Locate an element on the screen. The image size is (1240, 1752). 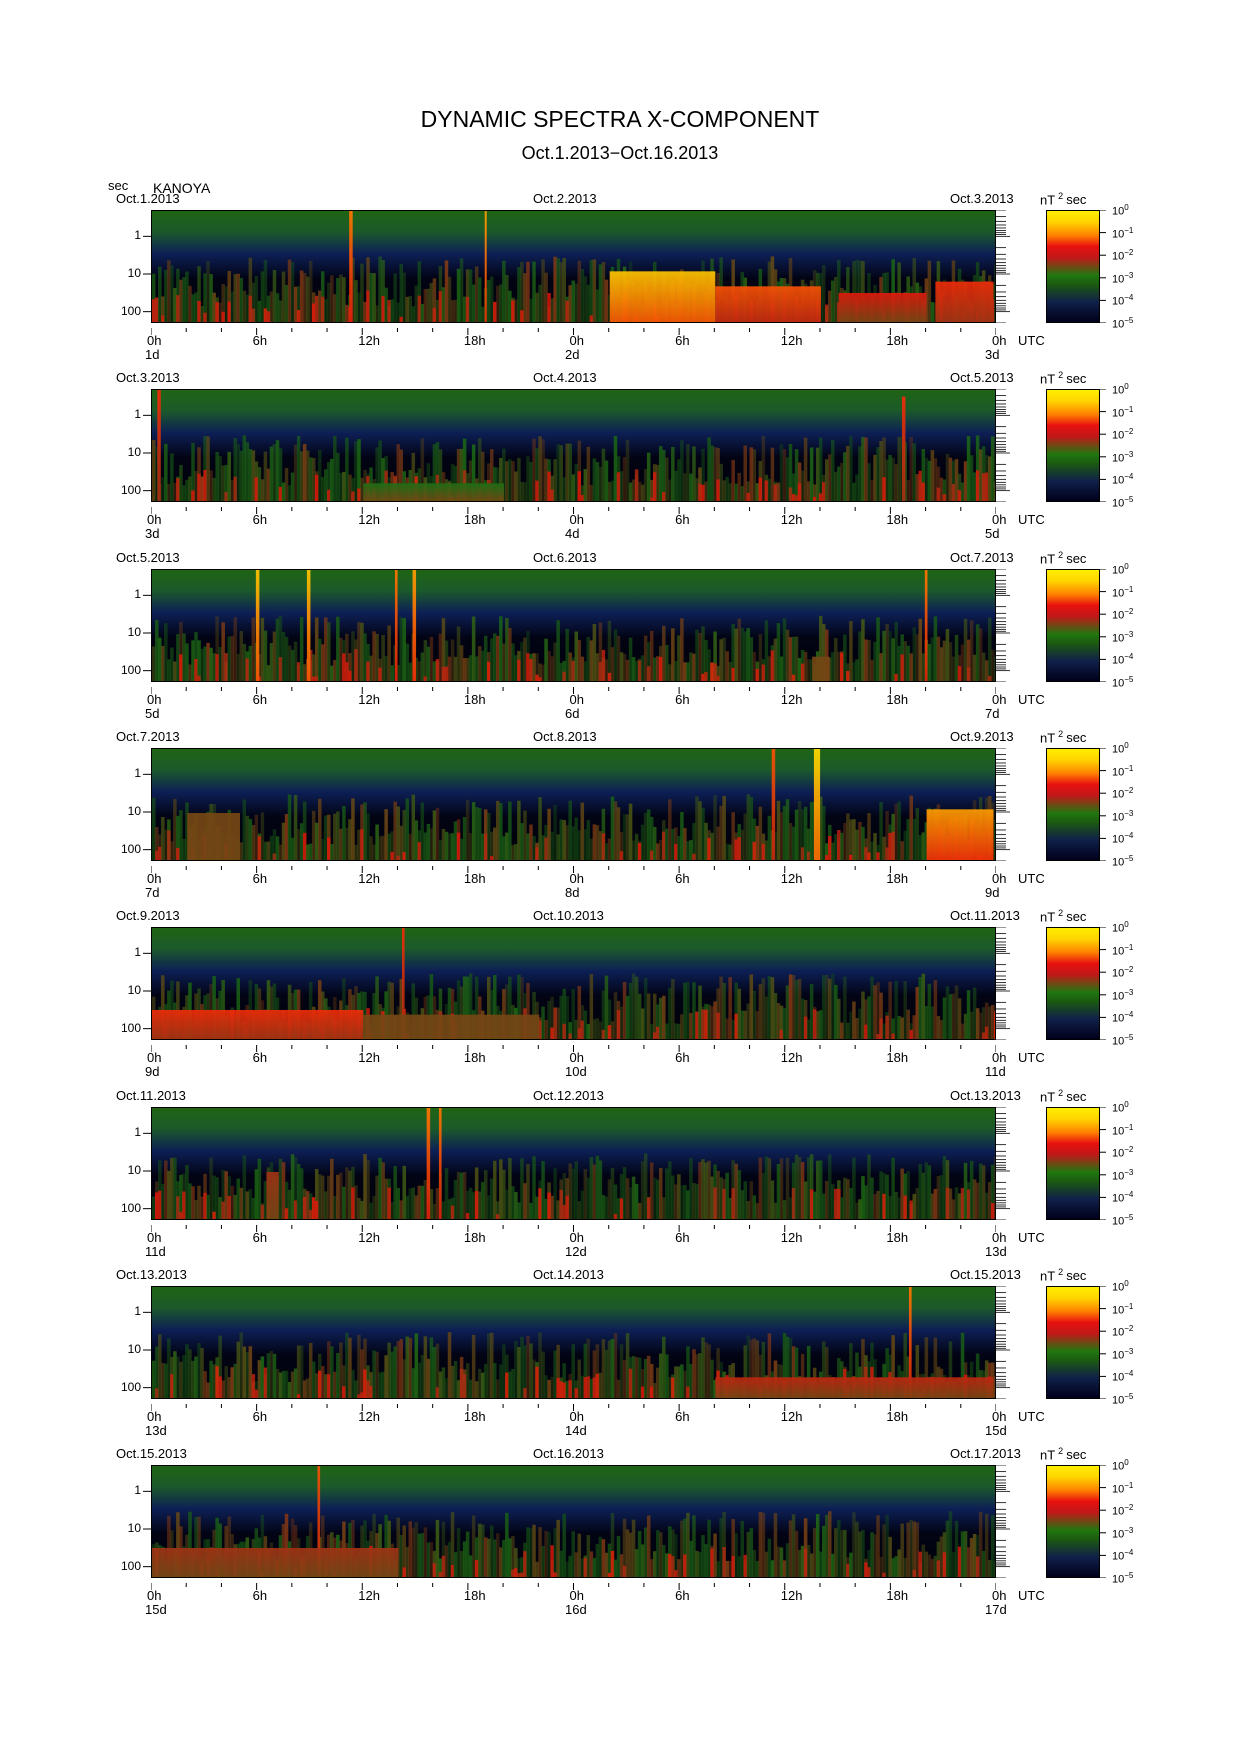
colorbar-tick-exp: −4 is located at coordinates (1129, 1374).